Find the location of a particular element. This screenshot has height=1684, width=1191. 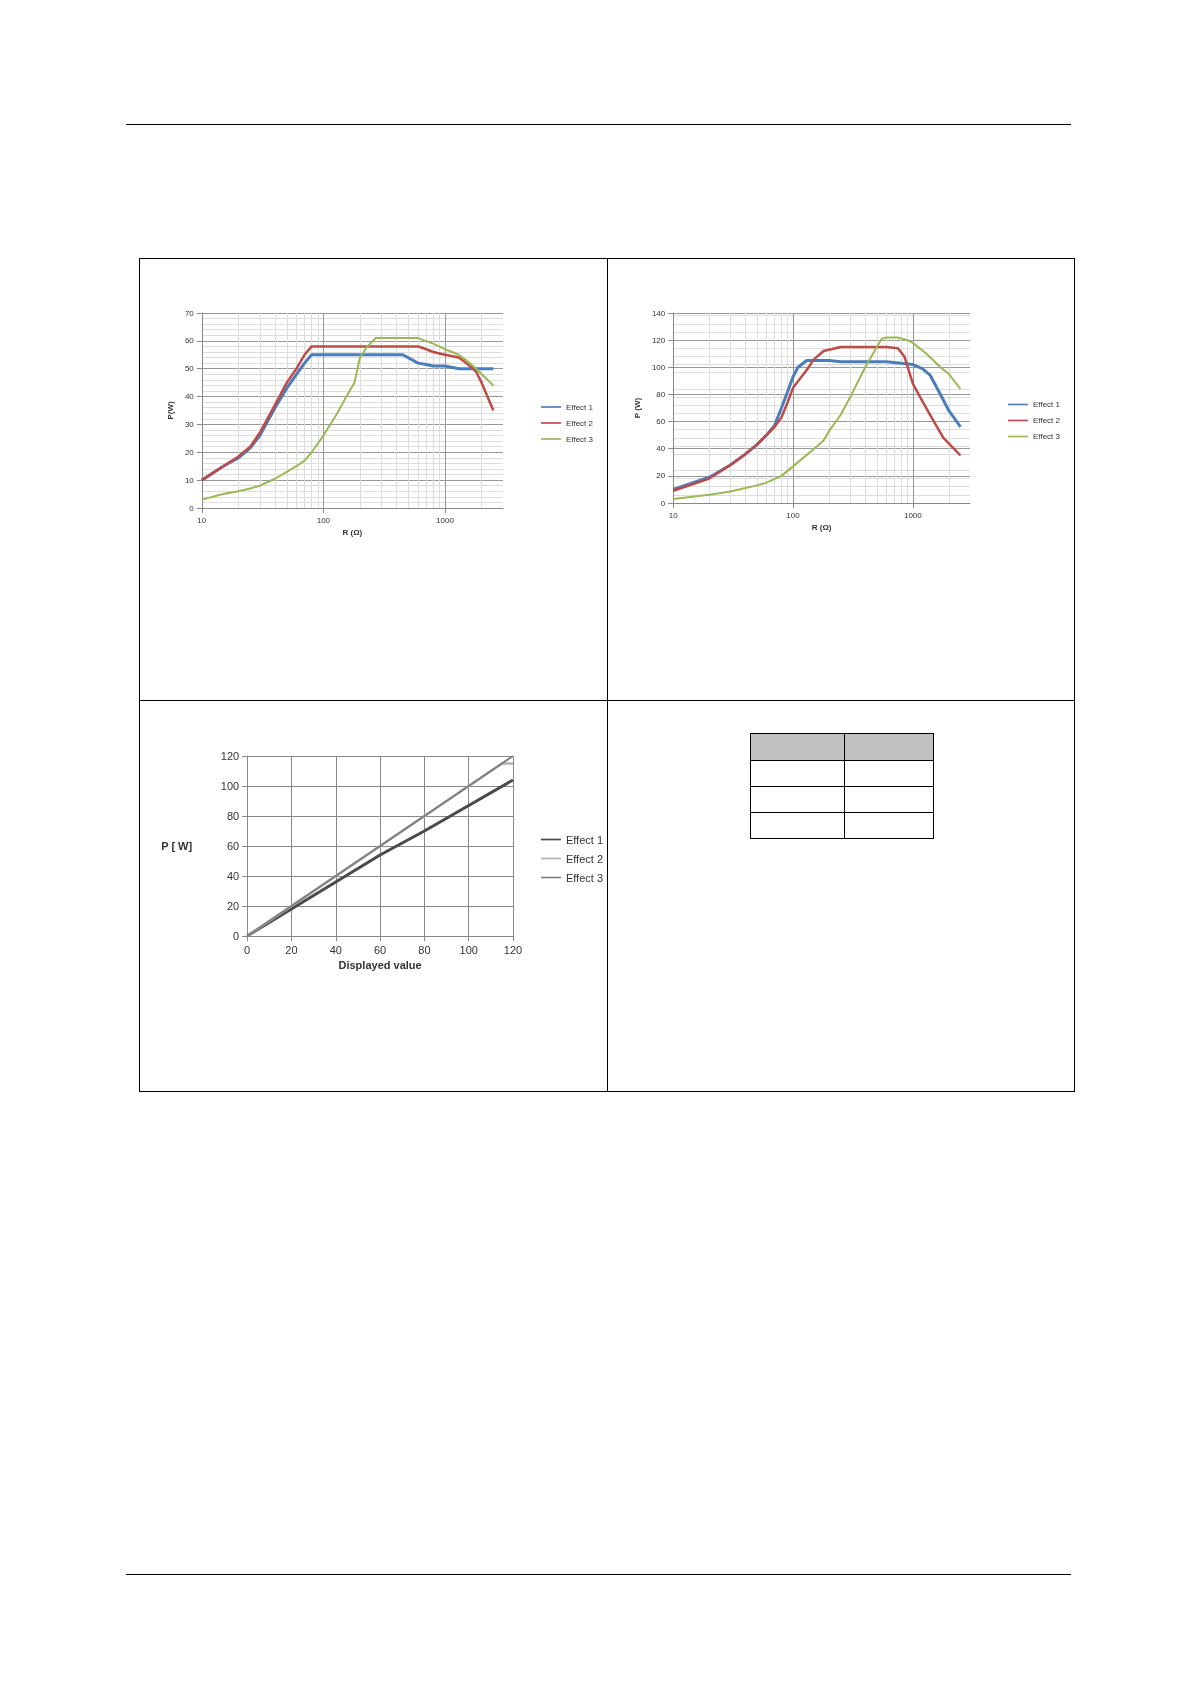

y-tick-label: 10 is located at coordinates (189, 480).